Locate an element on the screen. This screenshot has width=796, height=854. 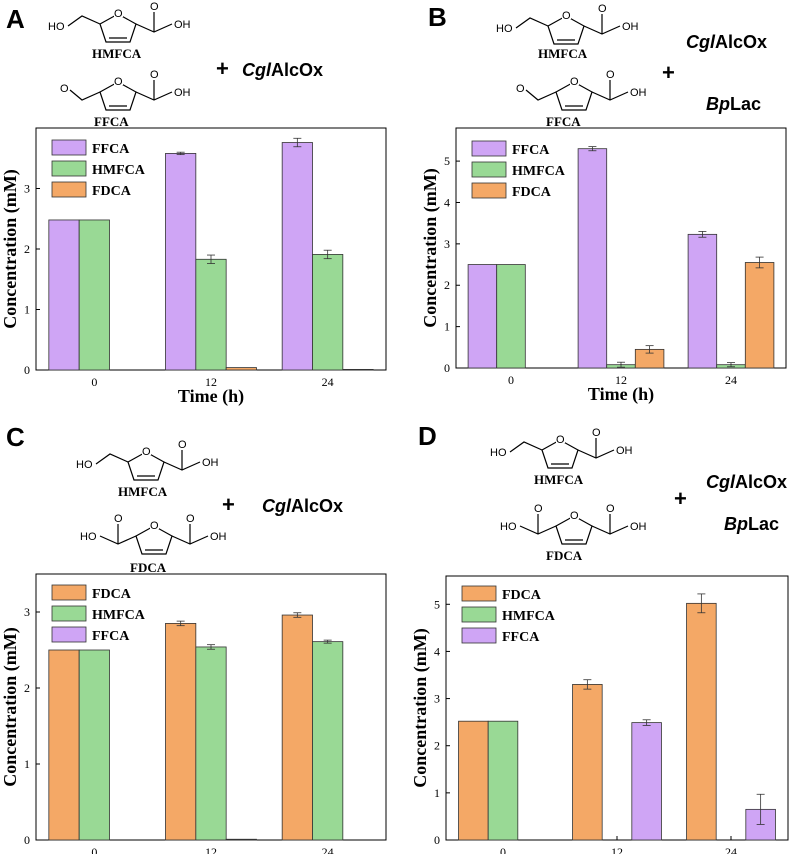
molecule-fdca-d: O O OH O HO is located at coordinates (573, 524).